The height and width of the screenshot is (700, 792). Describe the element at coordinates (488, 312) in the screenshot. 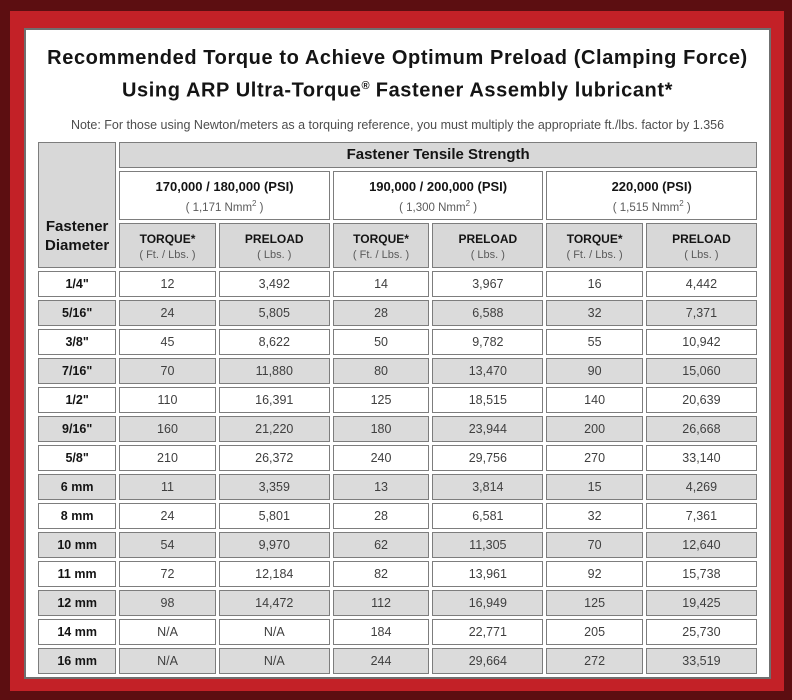

I see `preload-value-cell: 6,588` at that location.